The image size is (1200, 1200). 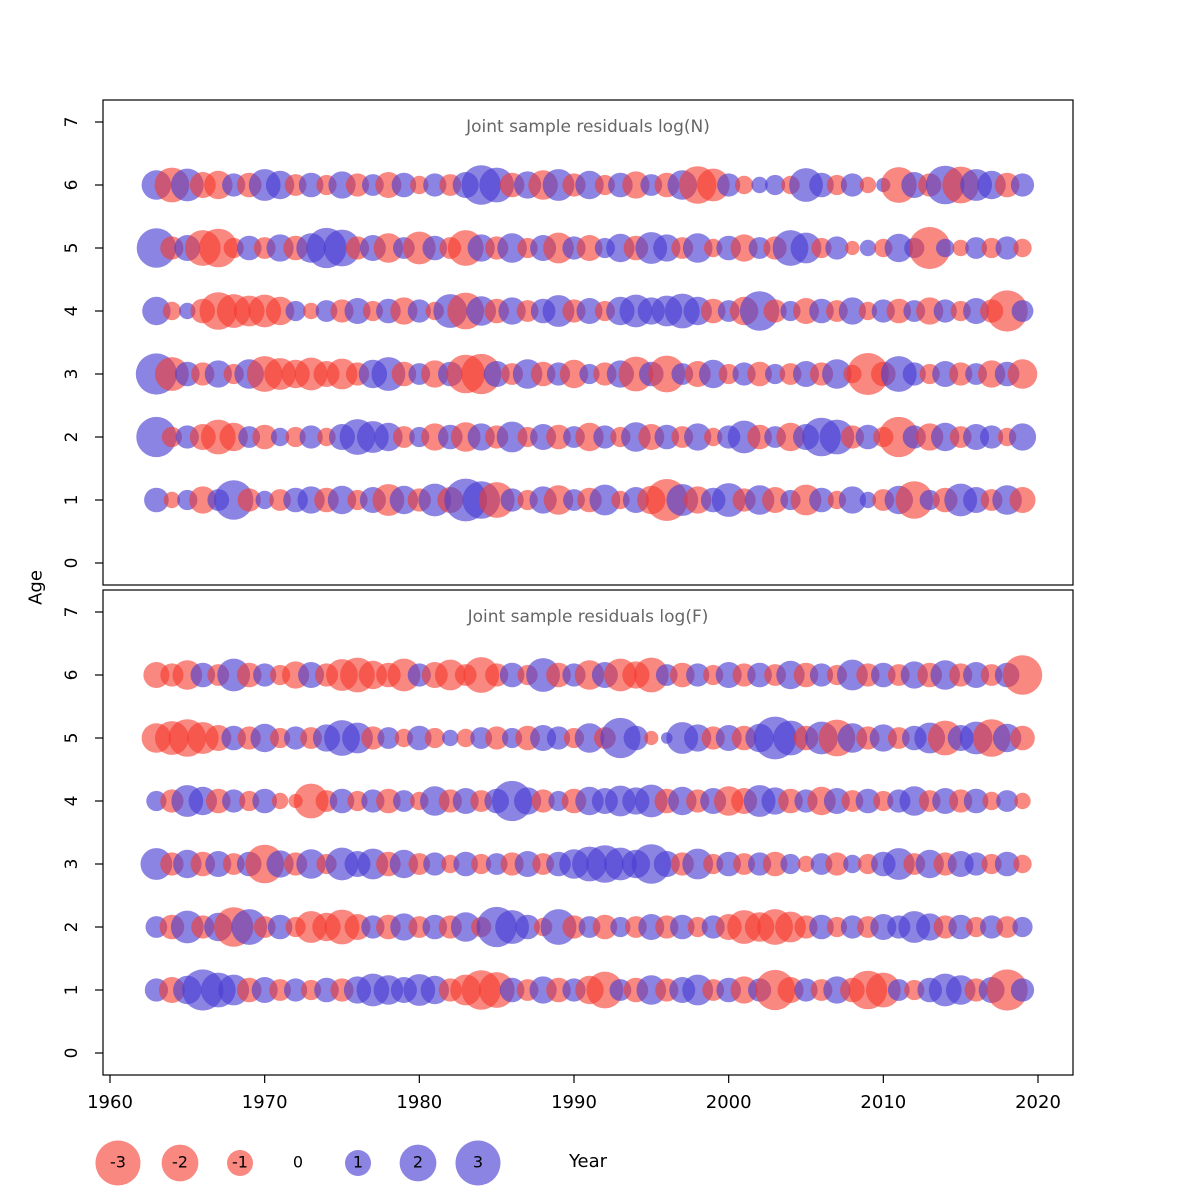 I want to click on legend-value-label: 0, so click(x=298, y=1162).